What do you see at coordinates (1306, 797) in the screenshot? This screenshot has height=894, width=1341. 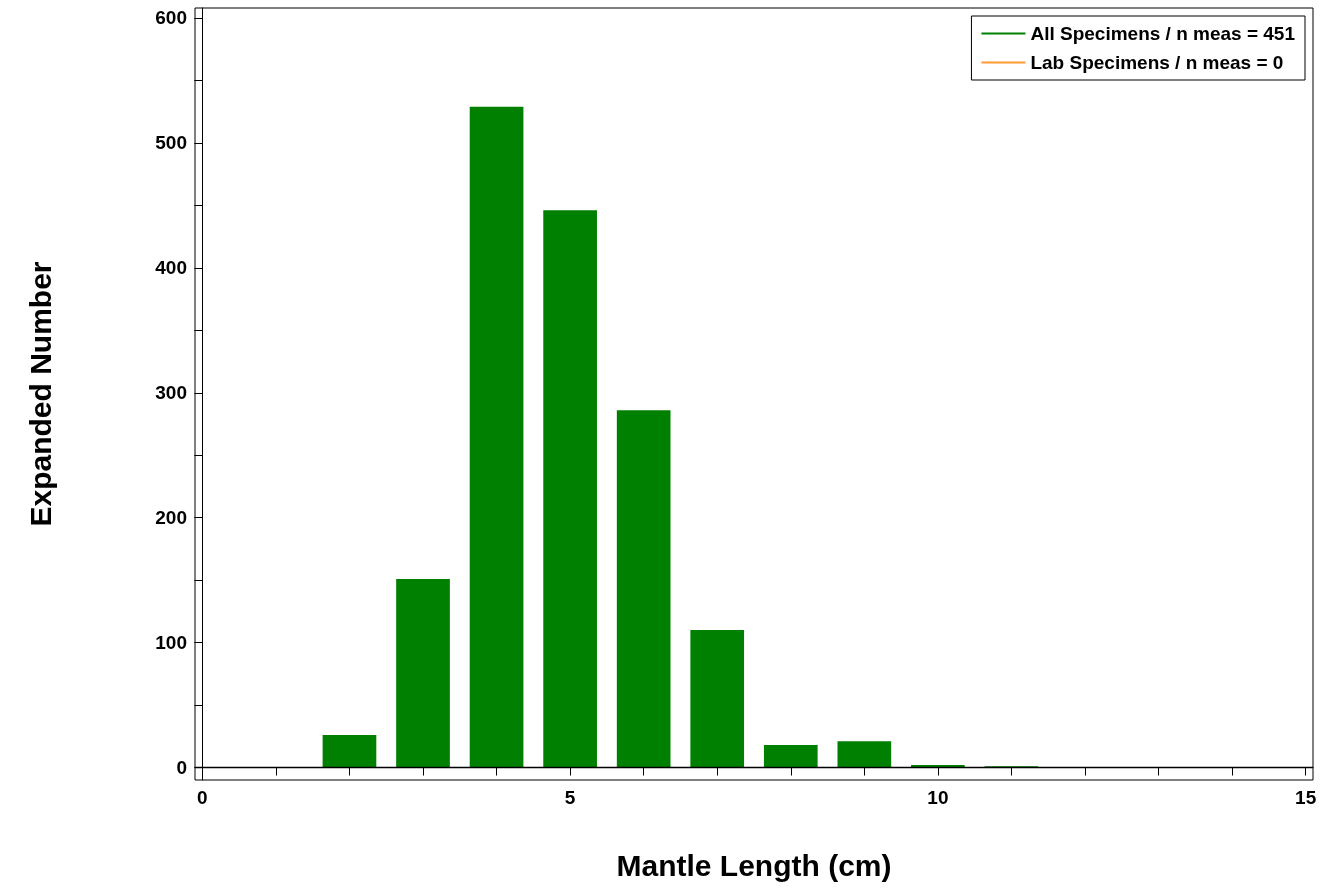 I see `x-tick-label: 15` at bounding box center [1306, 797].